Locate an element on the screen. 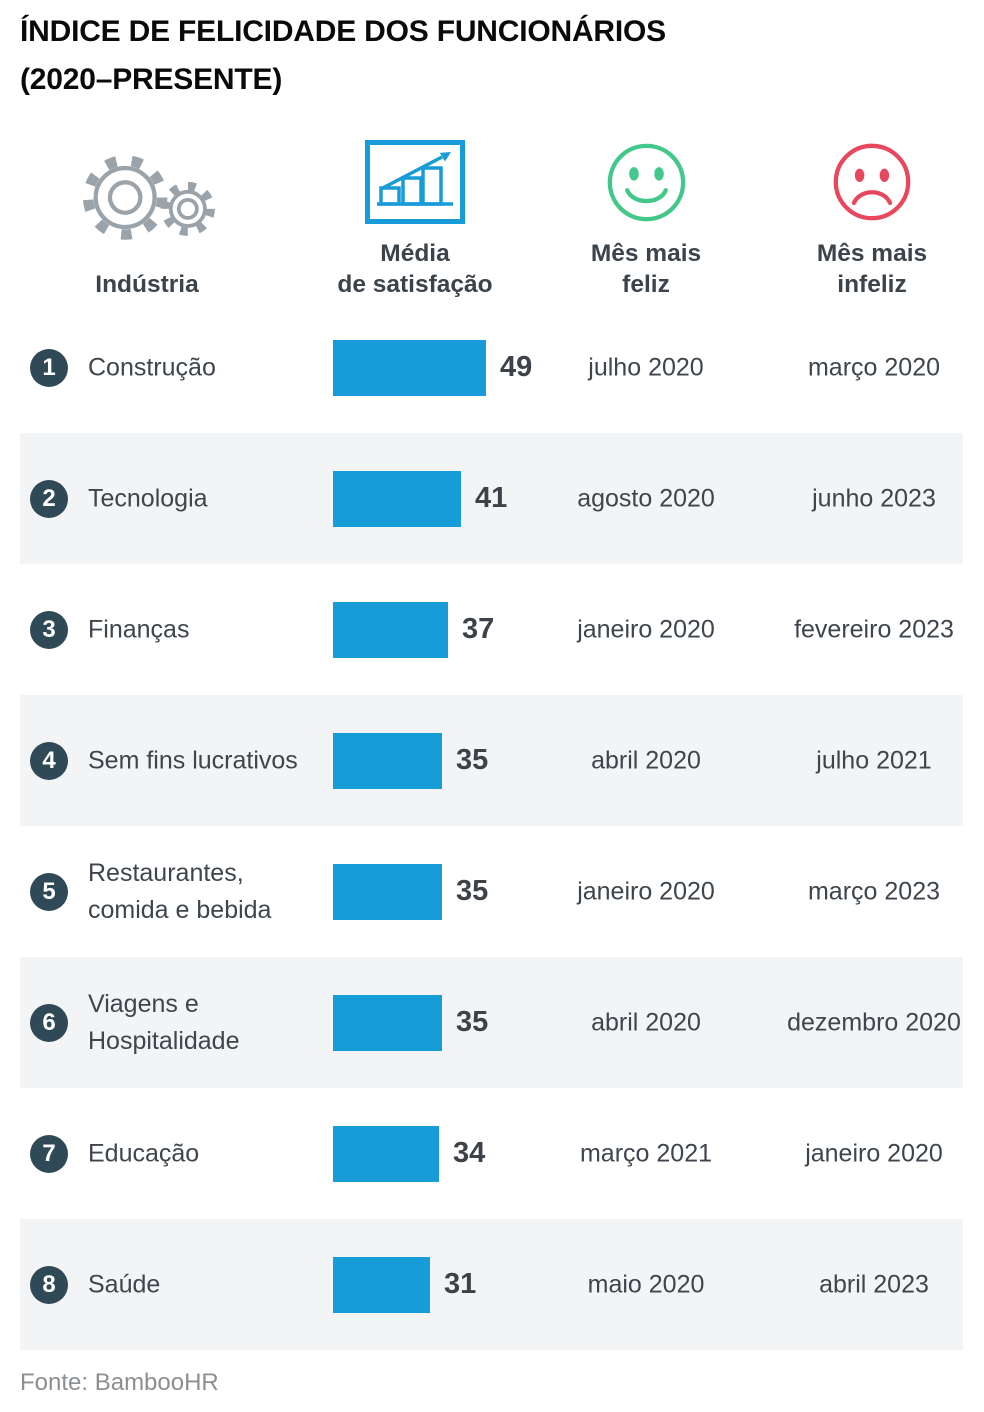 The image size is (984, 1412). happiest-month: julho 2020 is located at coordinates (646, 367).